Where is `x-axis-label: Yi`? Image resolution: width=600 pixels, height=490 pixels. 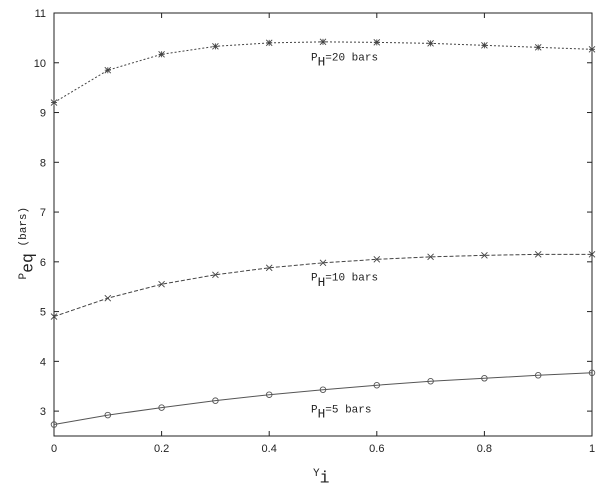 x-axis-label: Yi is located at coordinates (321, 478).